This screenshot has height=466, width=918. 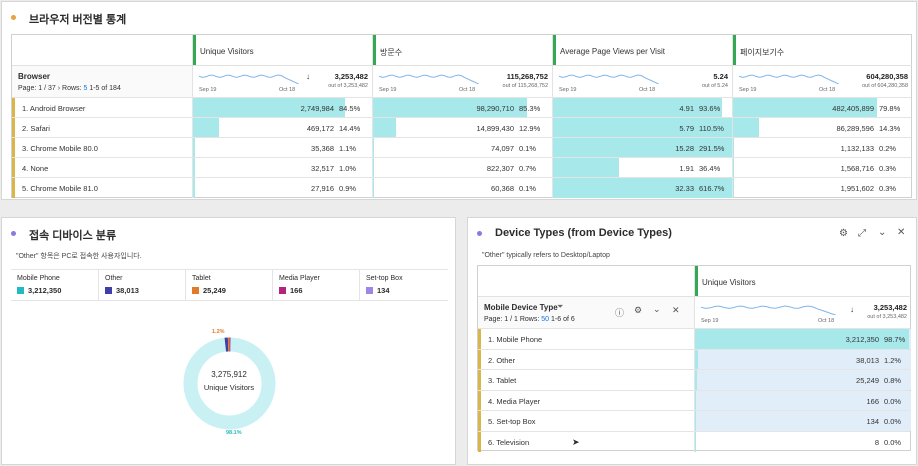 I want to click on table-row: 5. Set-top Box 134 0.0%, so click(x=694, y=420).